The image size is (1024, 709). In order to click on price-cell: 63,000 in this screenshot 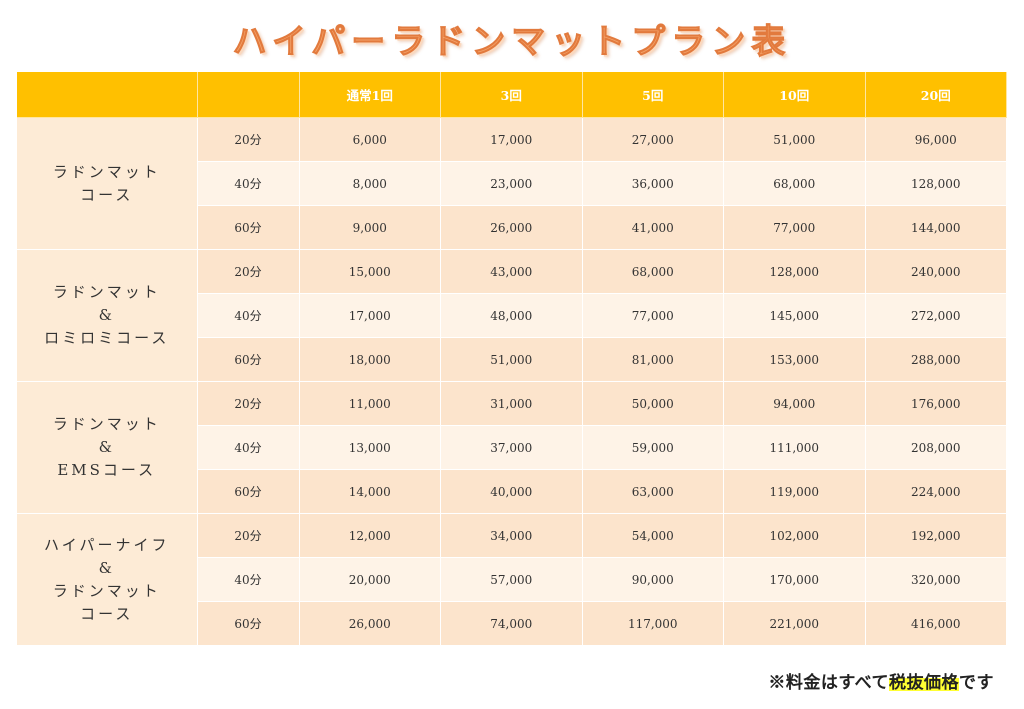, I will do `click(653, 491)`.